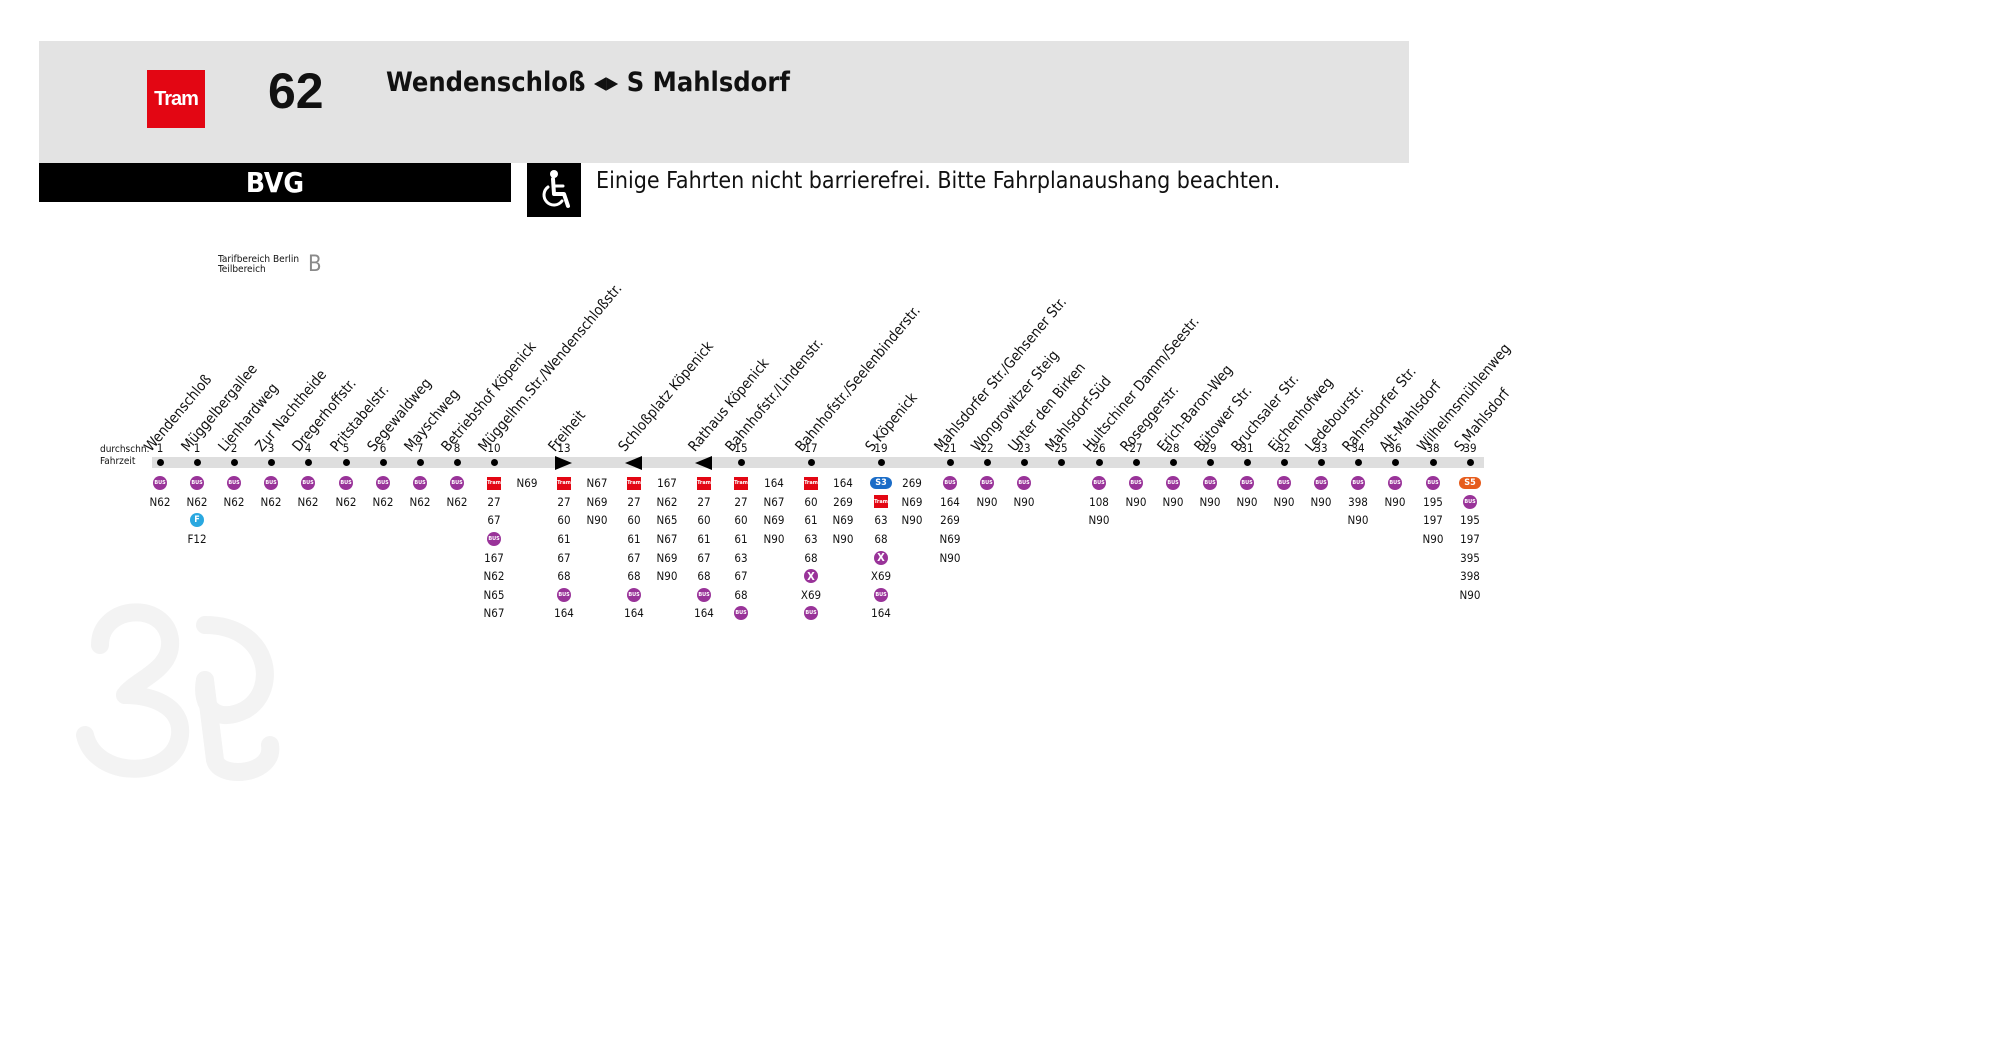 Image resolution: width=2000 pixels, height=1039 pixels. What do you see at coordinates (564, 448) in the screenshot?
I see `stop-travel-time: 13` at bounding box center [564, 448].